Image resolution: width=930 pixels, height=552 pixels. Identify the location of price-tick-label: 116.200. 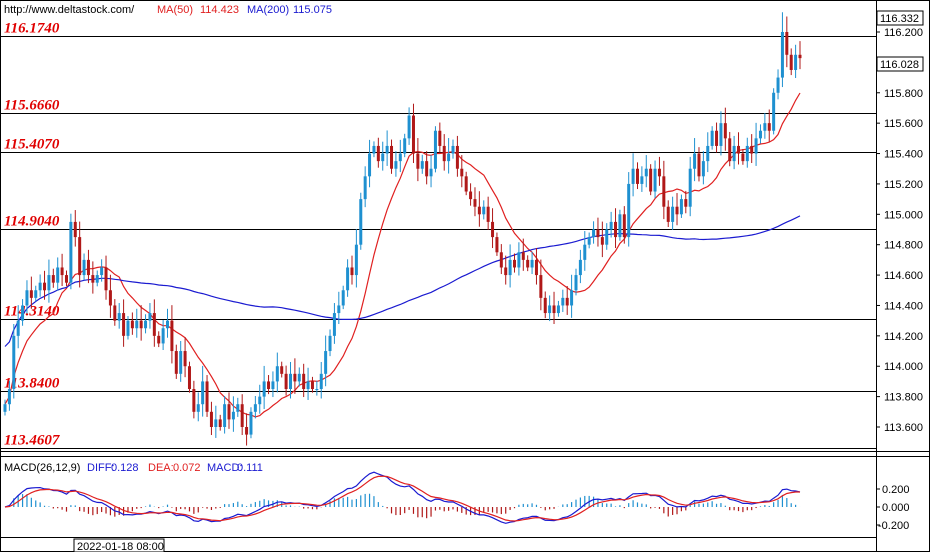
(903, 33).